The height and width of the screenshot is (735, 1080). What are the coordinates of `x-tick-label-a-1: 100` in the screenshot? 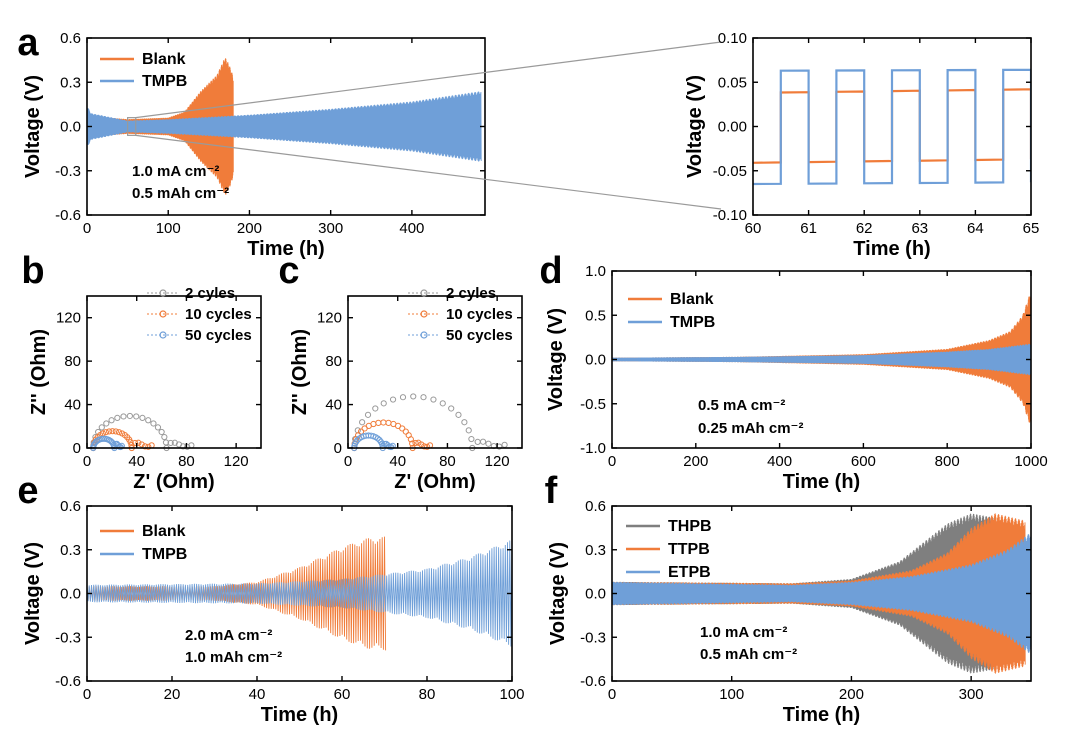 It's located at (168, 228).